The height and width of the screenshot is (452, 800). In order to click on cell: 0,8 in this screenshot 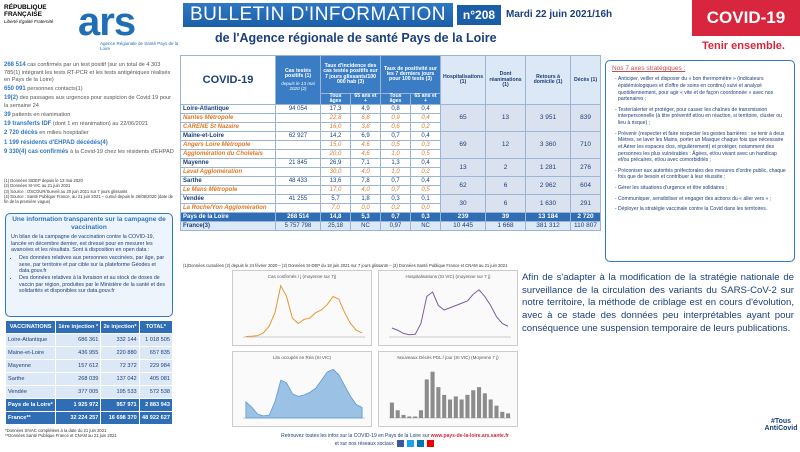, I will do `click(396, 109)`.